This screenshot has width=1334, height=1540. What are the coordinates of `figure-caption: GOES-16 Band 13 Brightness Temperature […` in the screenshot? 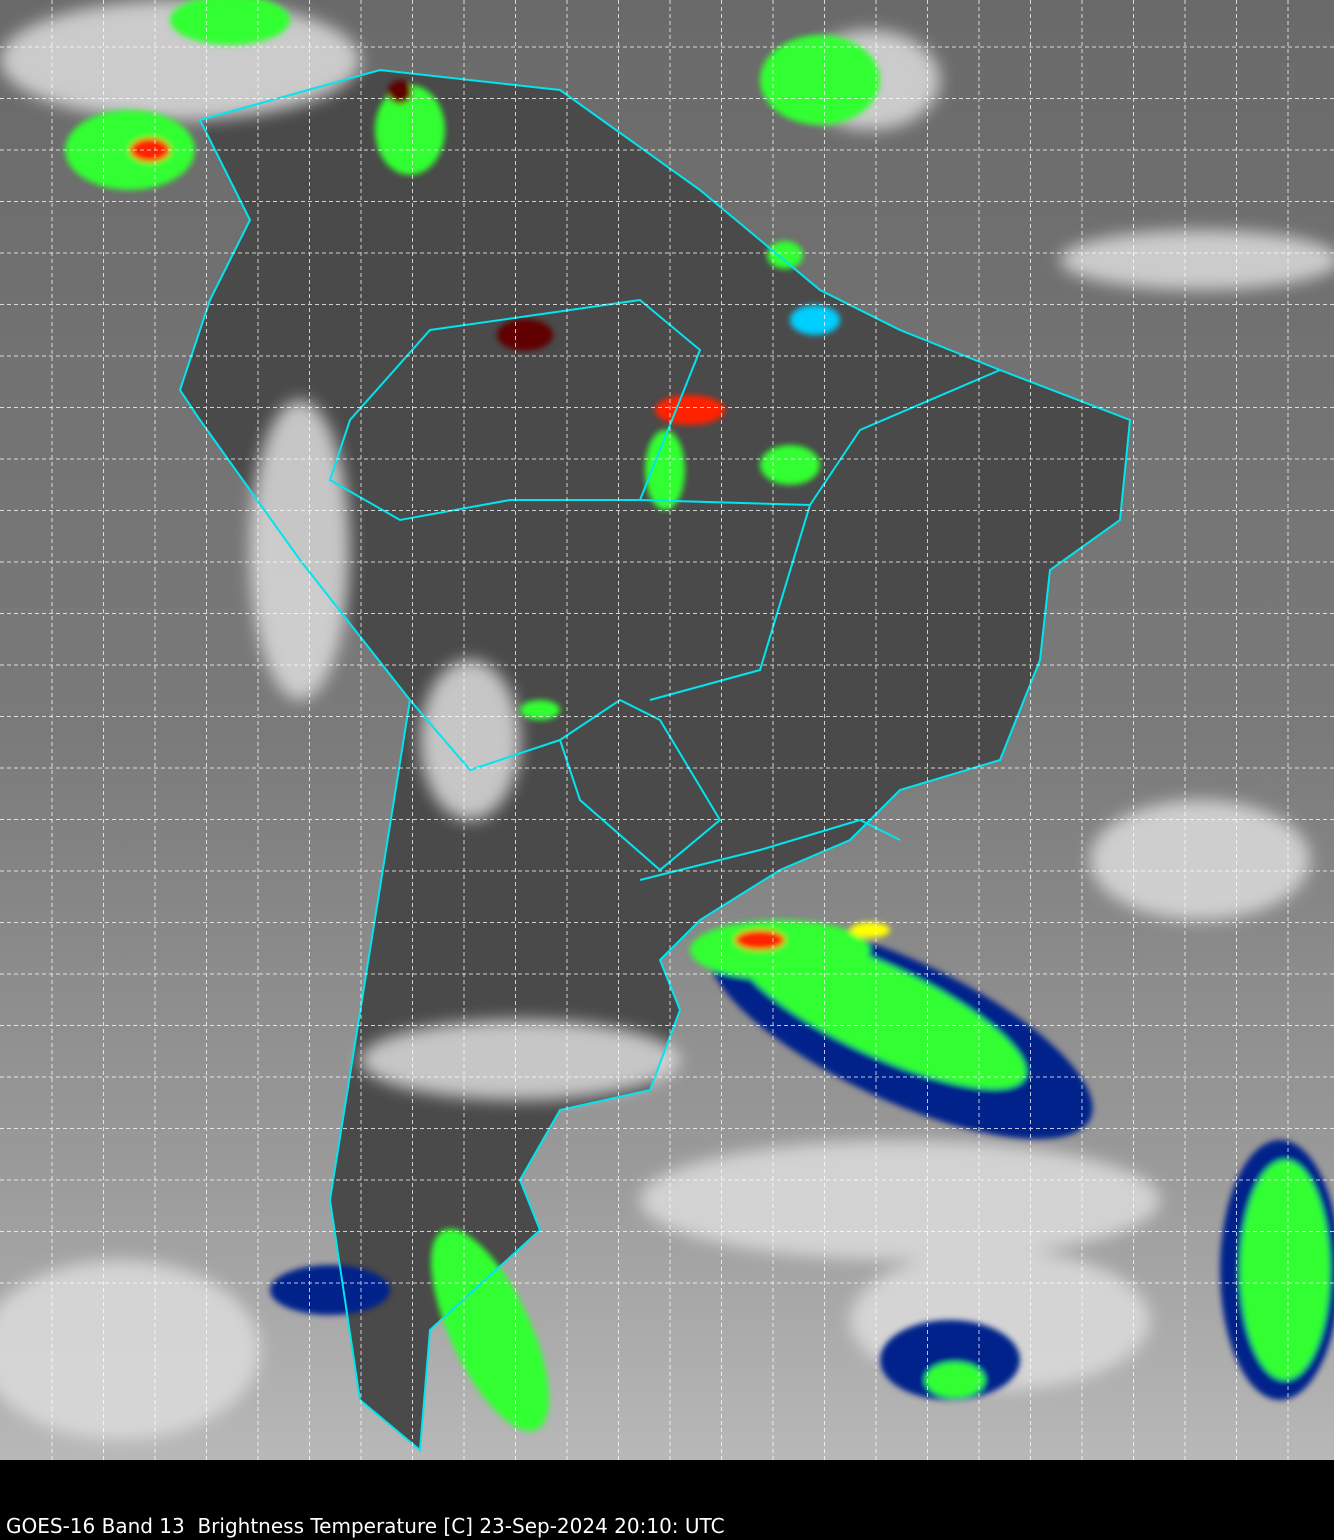 It's located at (365, 1526).